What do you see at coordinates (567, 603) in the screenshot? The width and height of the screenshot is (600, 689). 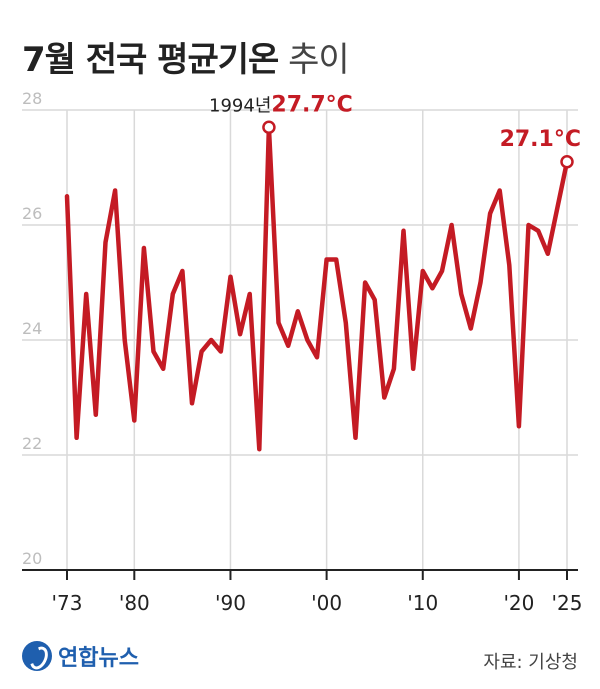 I see `x-tick-label: '25` at bounding box center [567, 603].